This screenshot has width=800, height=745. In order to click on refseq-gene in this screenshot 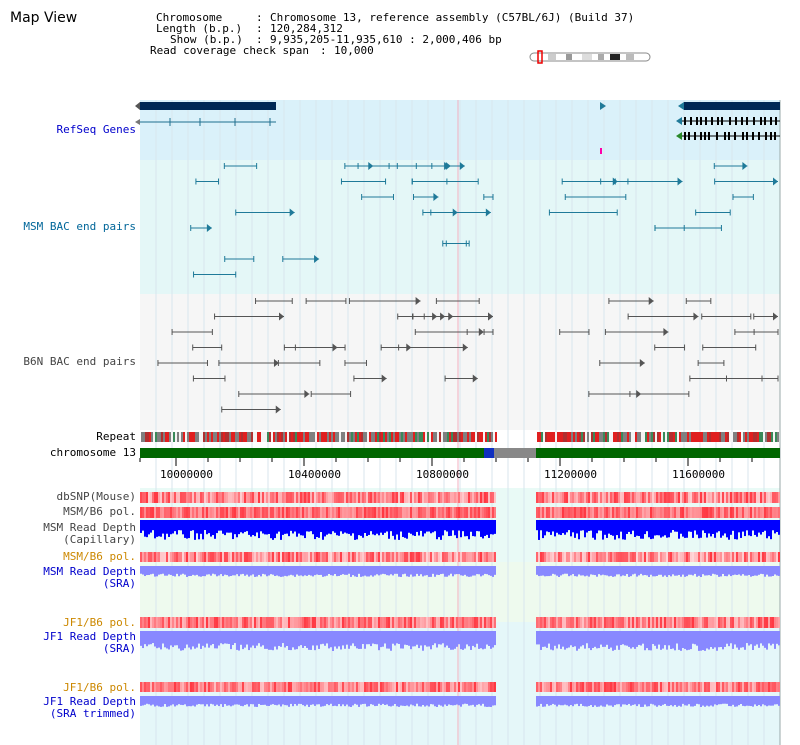, I will do `click(208, 106)`.